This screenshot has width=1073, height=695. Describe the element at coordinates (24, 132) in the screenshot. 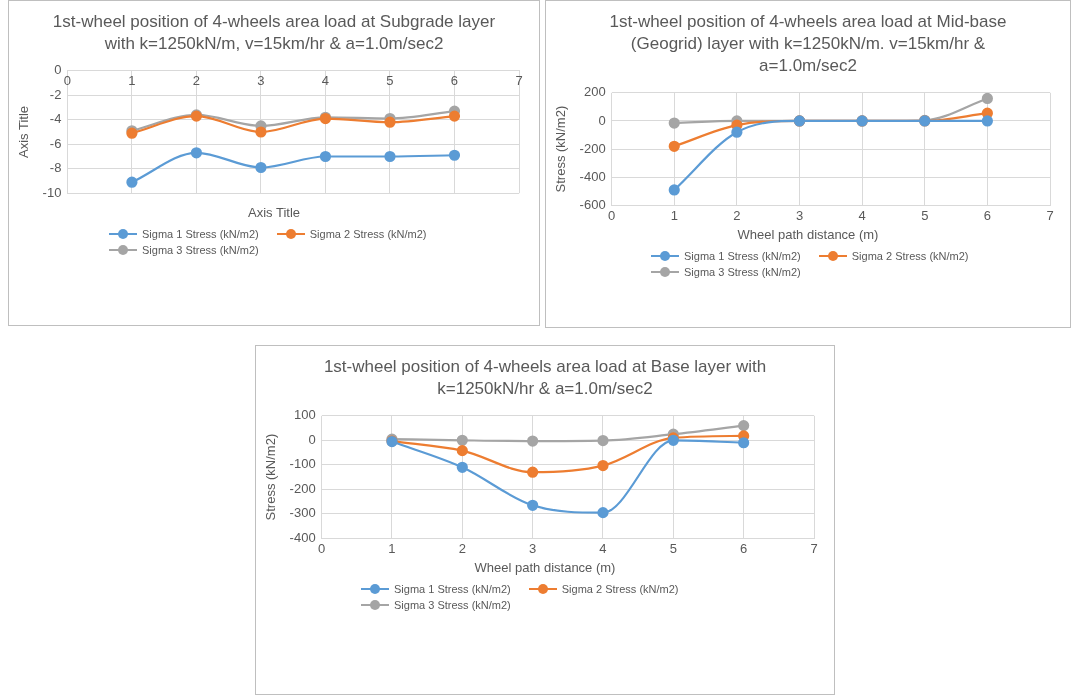

I see `y-axis-title: Axis Title` at that location.